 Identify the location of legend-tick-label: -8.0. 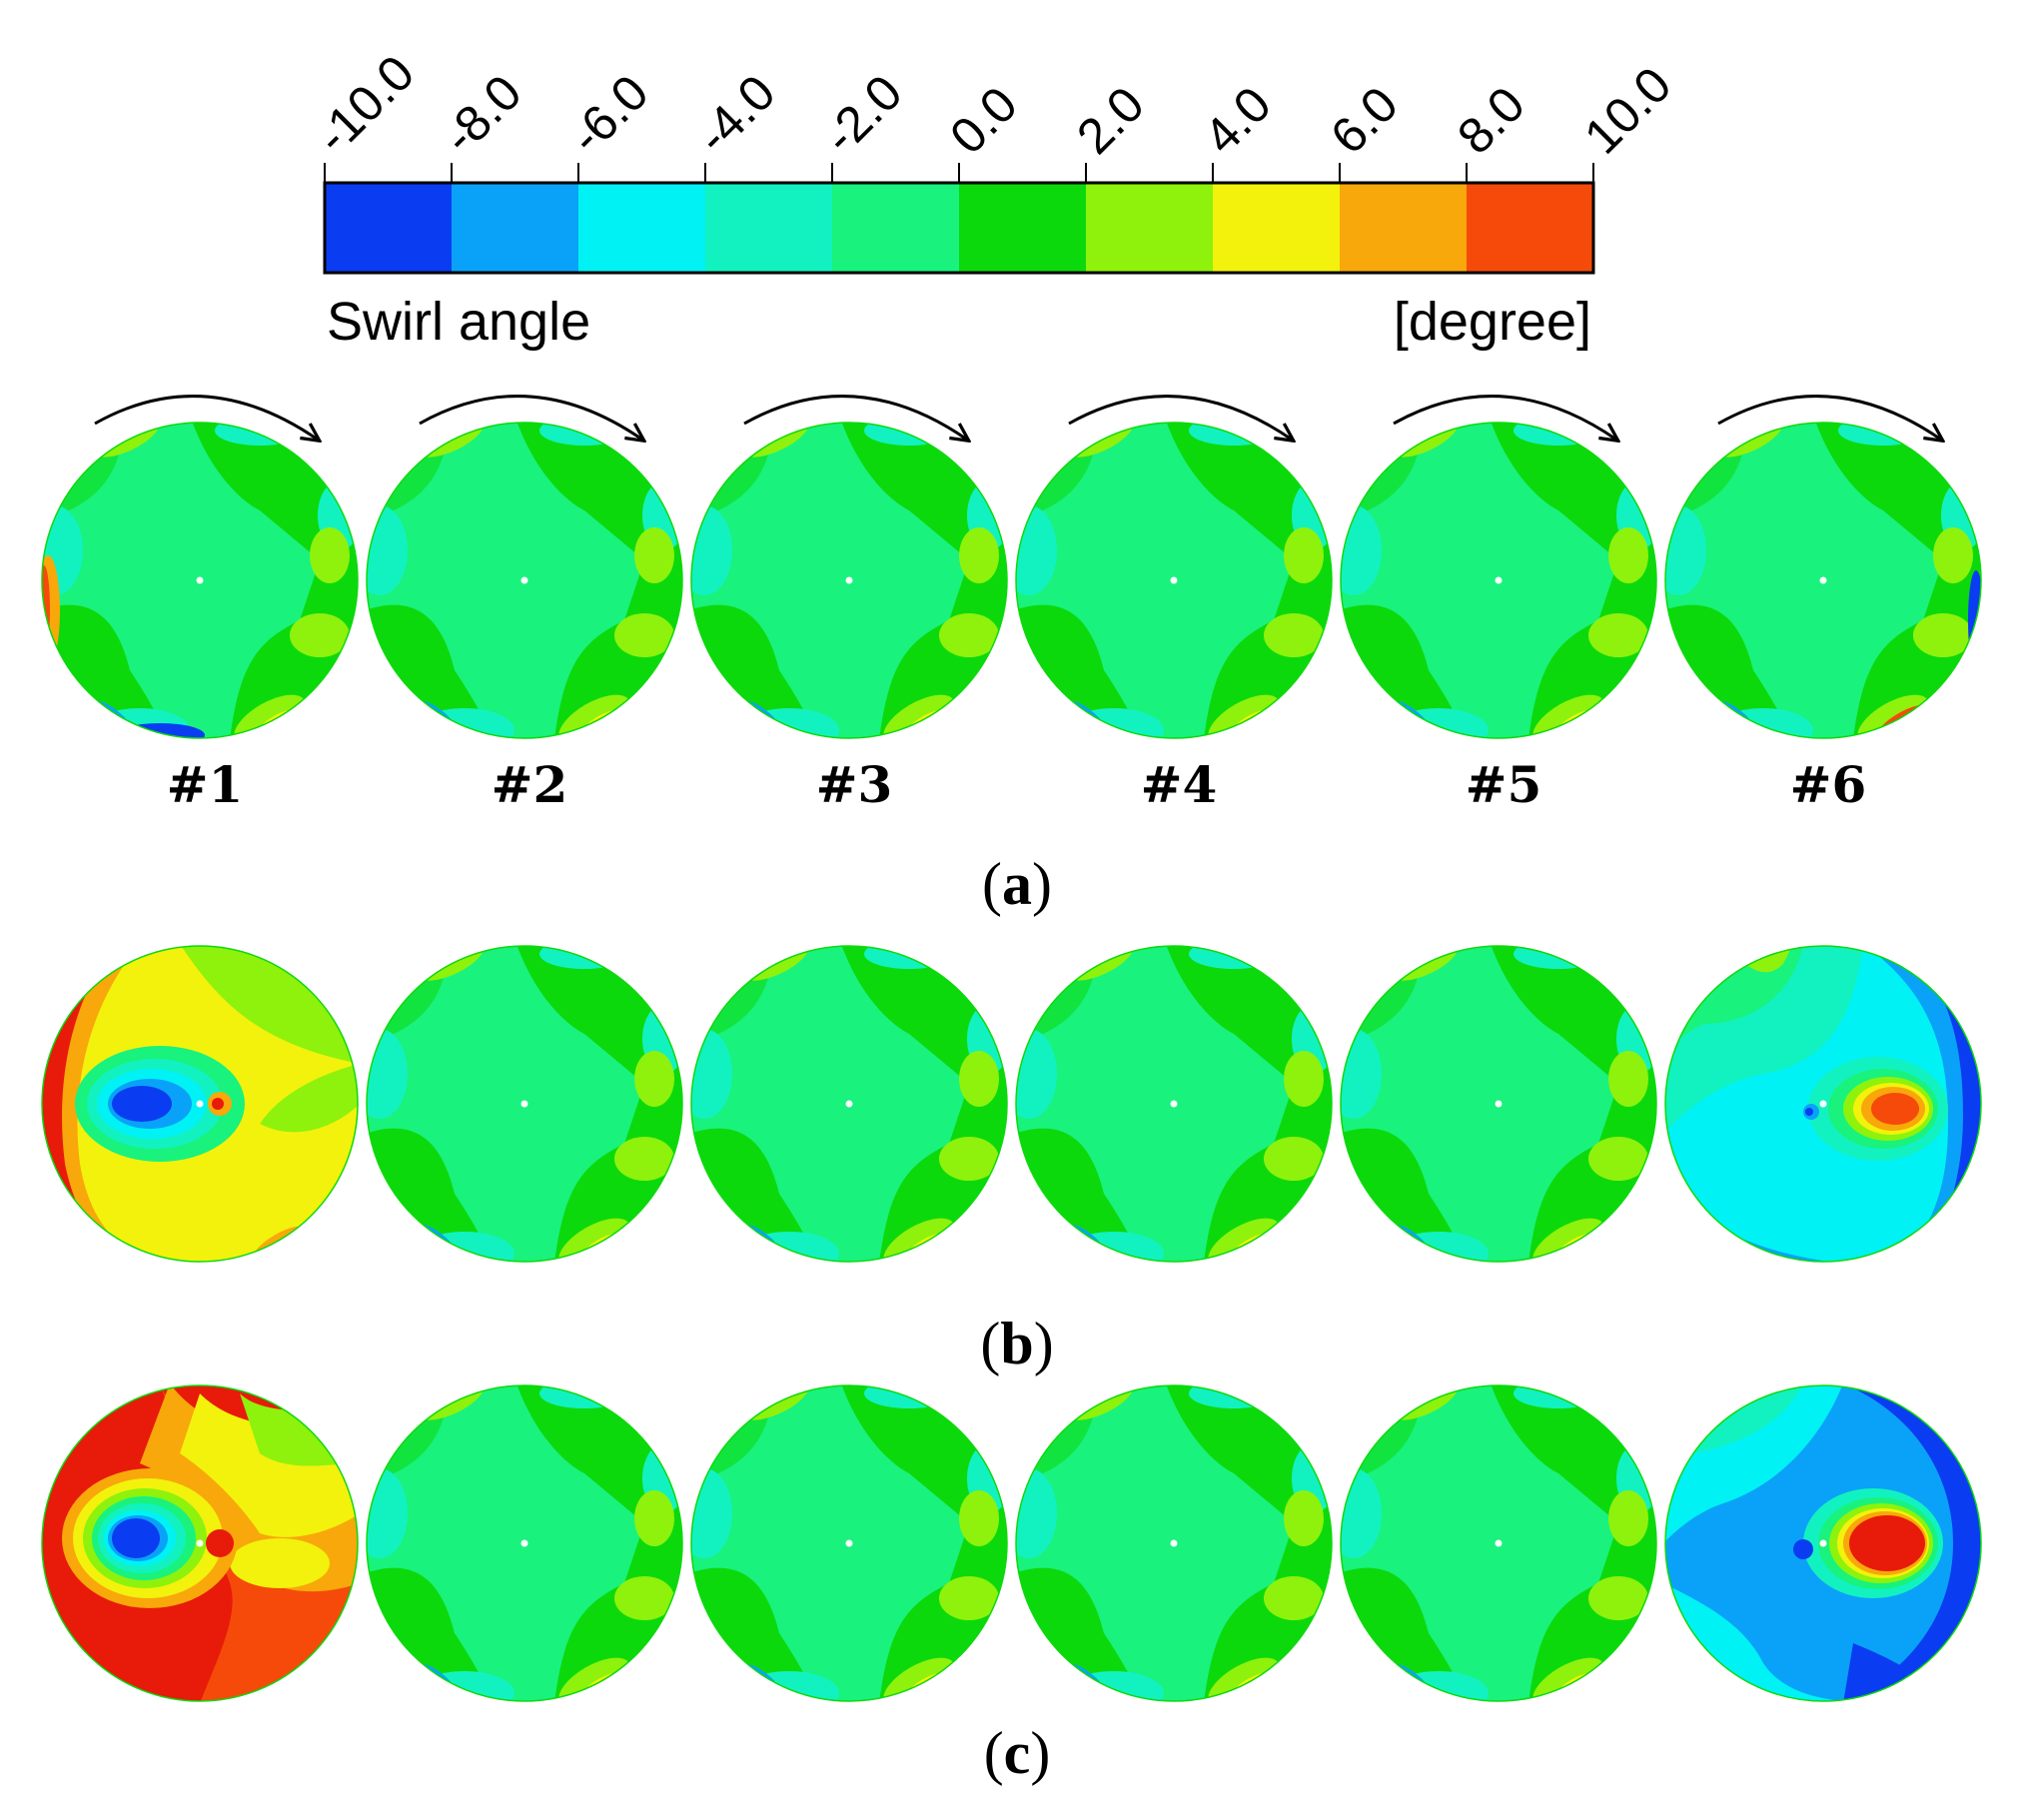
(482, 114).